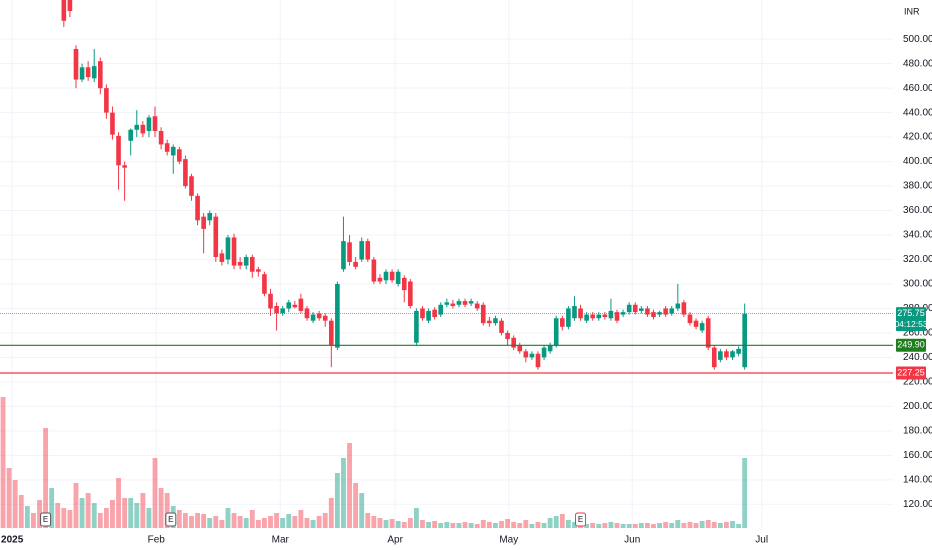 The width and height of the screenshot is (932, 550). Describe the element at coordinates (917, 406) in the screenshot. I see `y-tick-label: 200.00` at that location.